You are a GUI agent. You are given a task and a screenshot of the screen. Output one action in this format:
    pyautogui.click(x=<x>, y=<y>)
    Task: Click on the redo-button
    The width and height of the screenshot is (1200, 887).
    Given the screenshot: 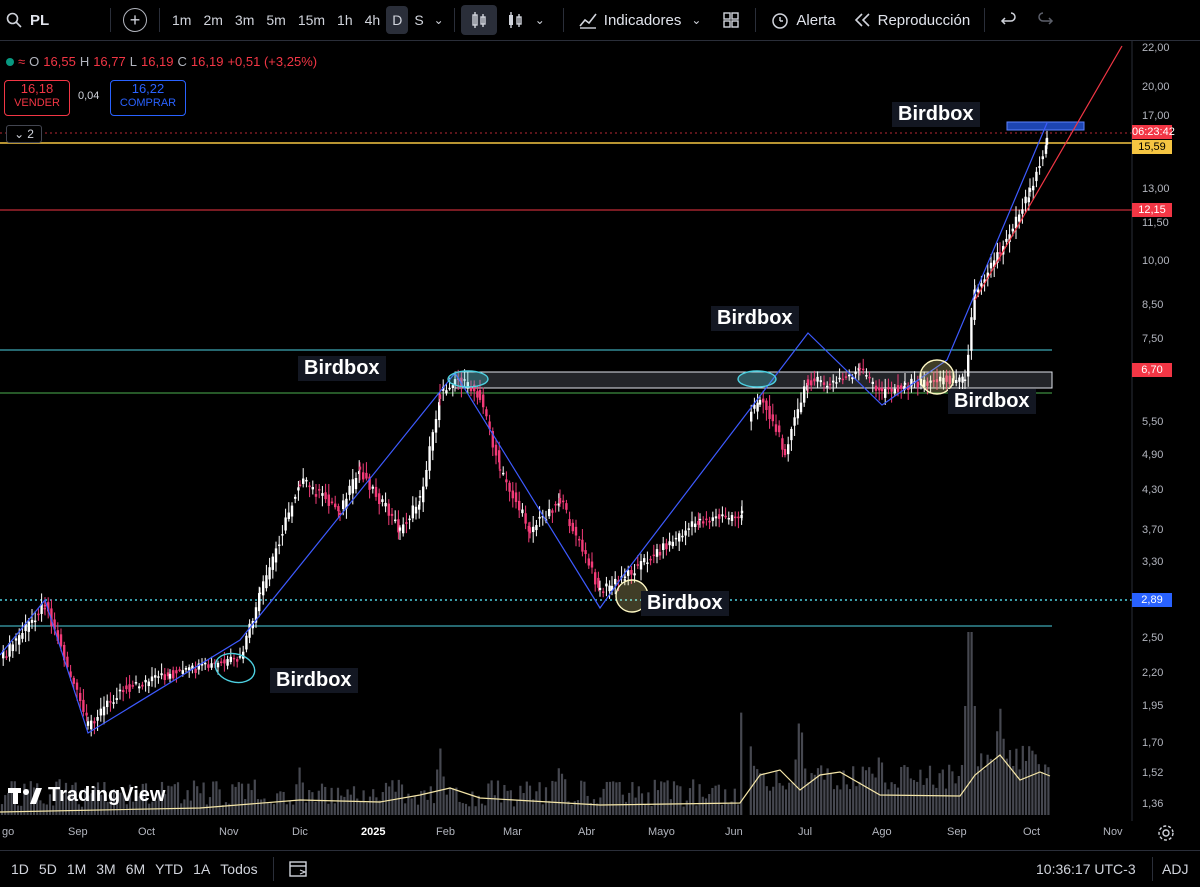 What is the action you would take?
    pyautogui.click(x=1045, y=20)
    